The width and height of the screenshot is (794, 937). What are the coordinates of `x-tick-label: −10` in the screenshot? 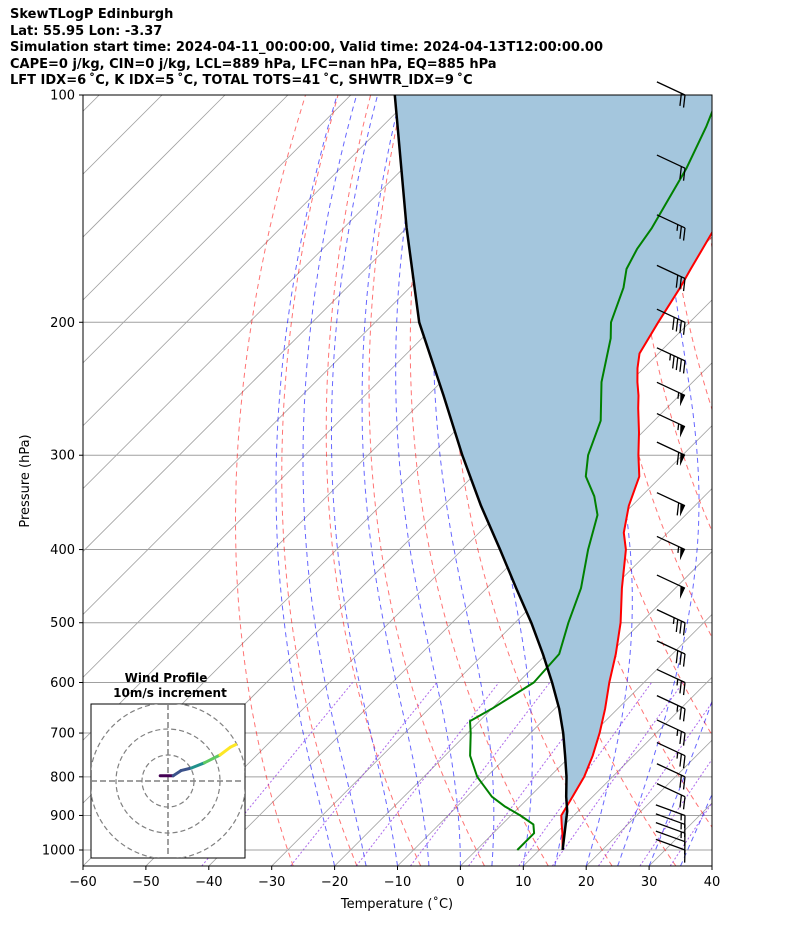 It's located at (397, 882).